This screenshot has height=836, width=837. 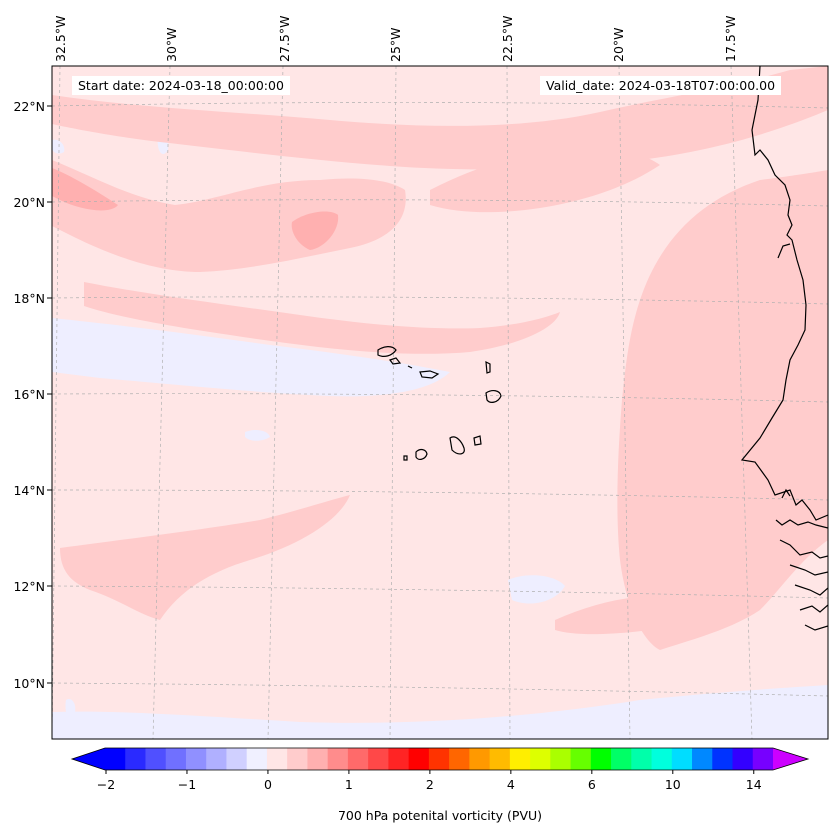 What do you see at coordinates (29, 586) in the screenshot?
I see `lat-label: 12°N` at bounding box center [29, 586].